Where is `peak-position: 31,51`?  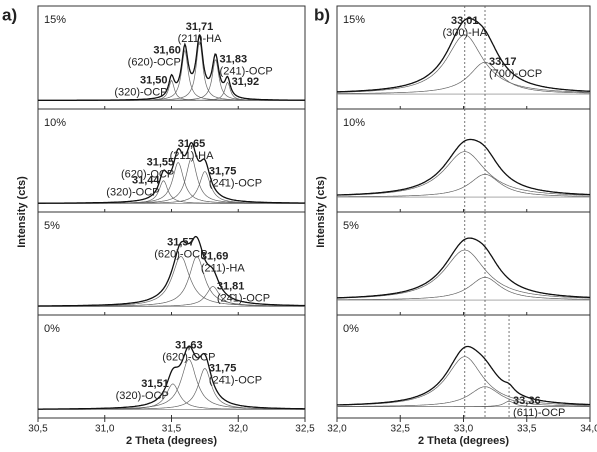
peak-position: 31,51 is located at coordinates (155, 384).